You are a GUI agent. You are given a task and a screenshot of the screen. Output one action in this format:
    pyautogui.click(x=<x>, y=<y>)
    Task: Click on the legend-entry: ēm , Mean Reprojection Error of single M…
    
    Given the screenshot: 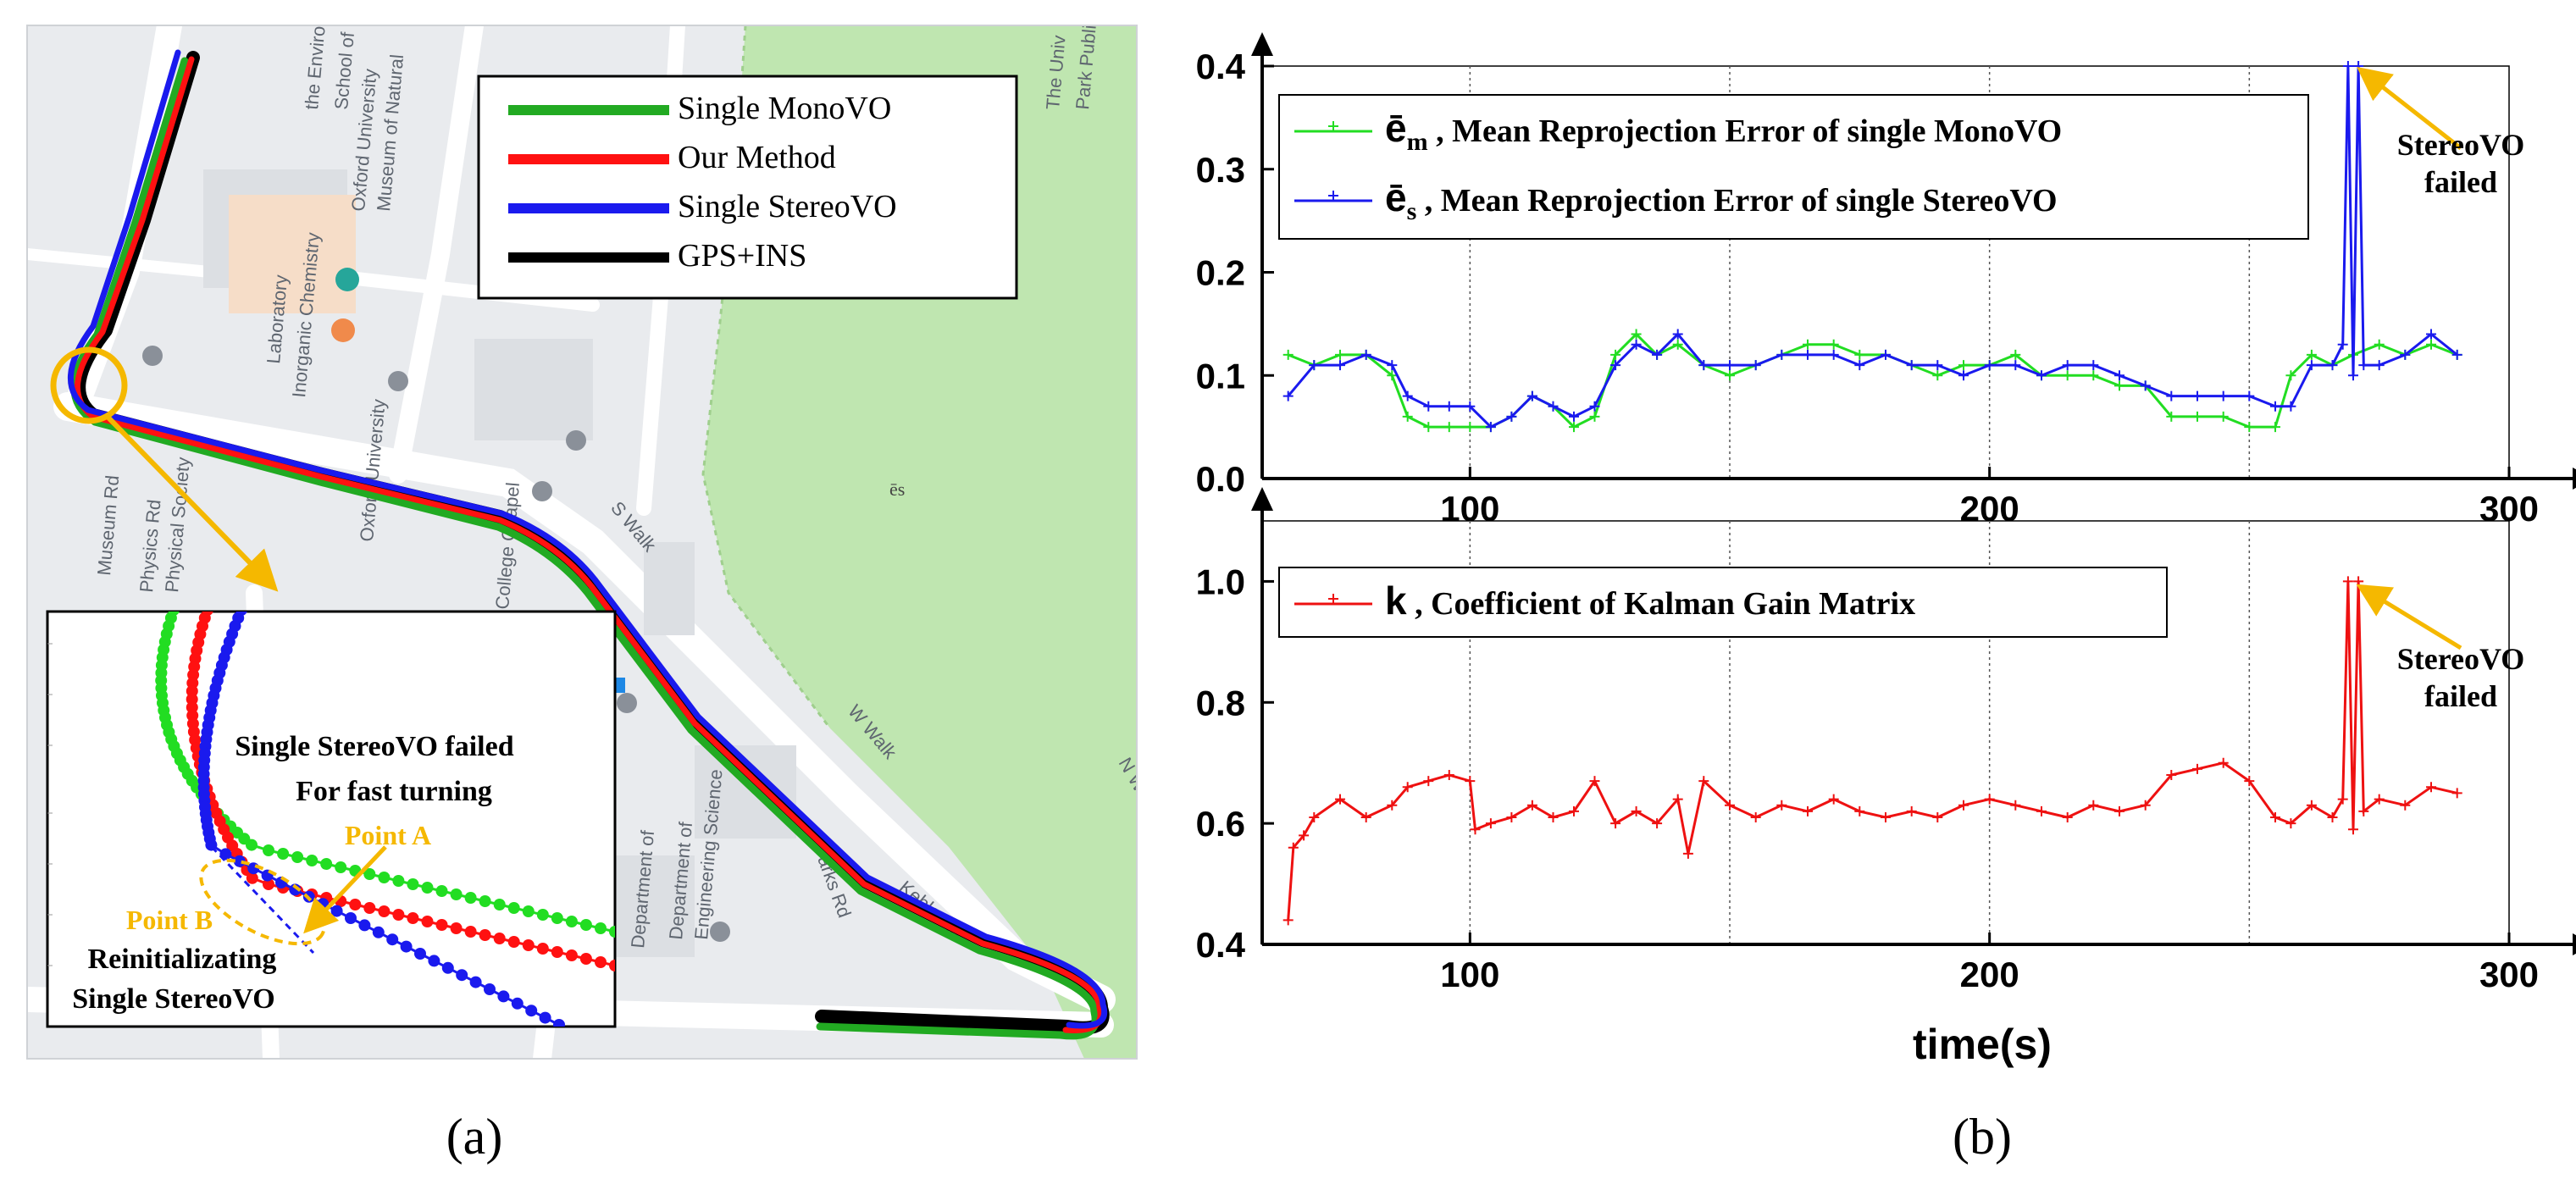 What is the action you would take?
    pyautogui.click(x=1723, y=131)
    